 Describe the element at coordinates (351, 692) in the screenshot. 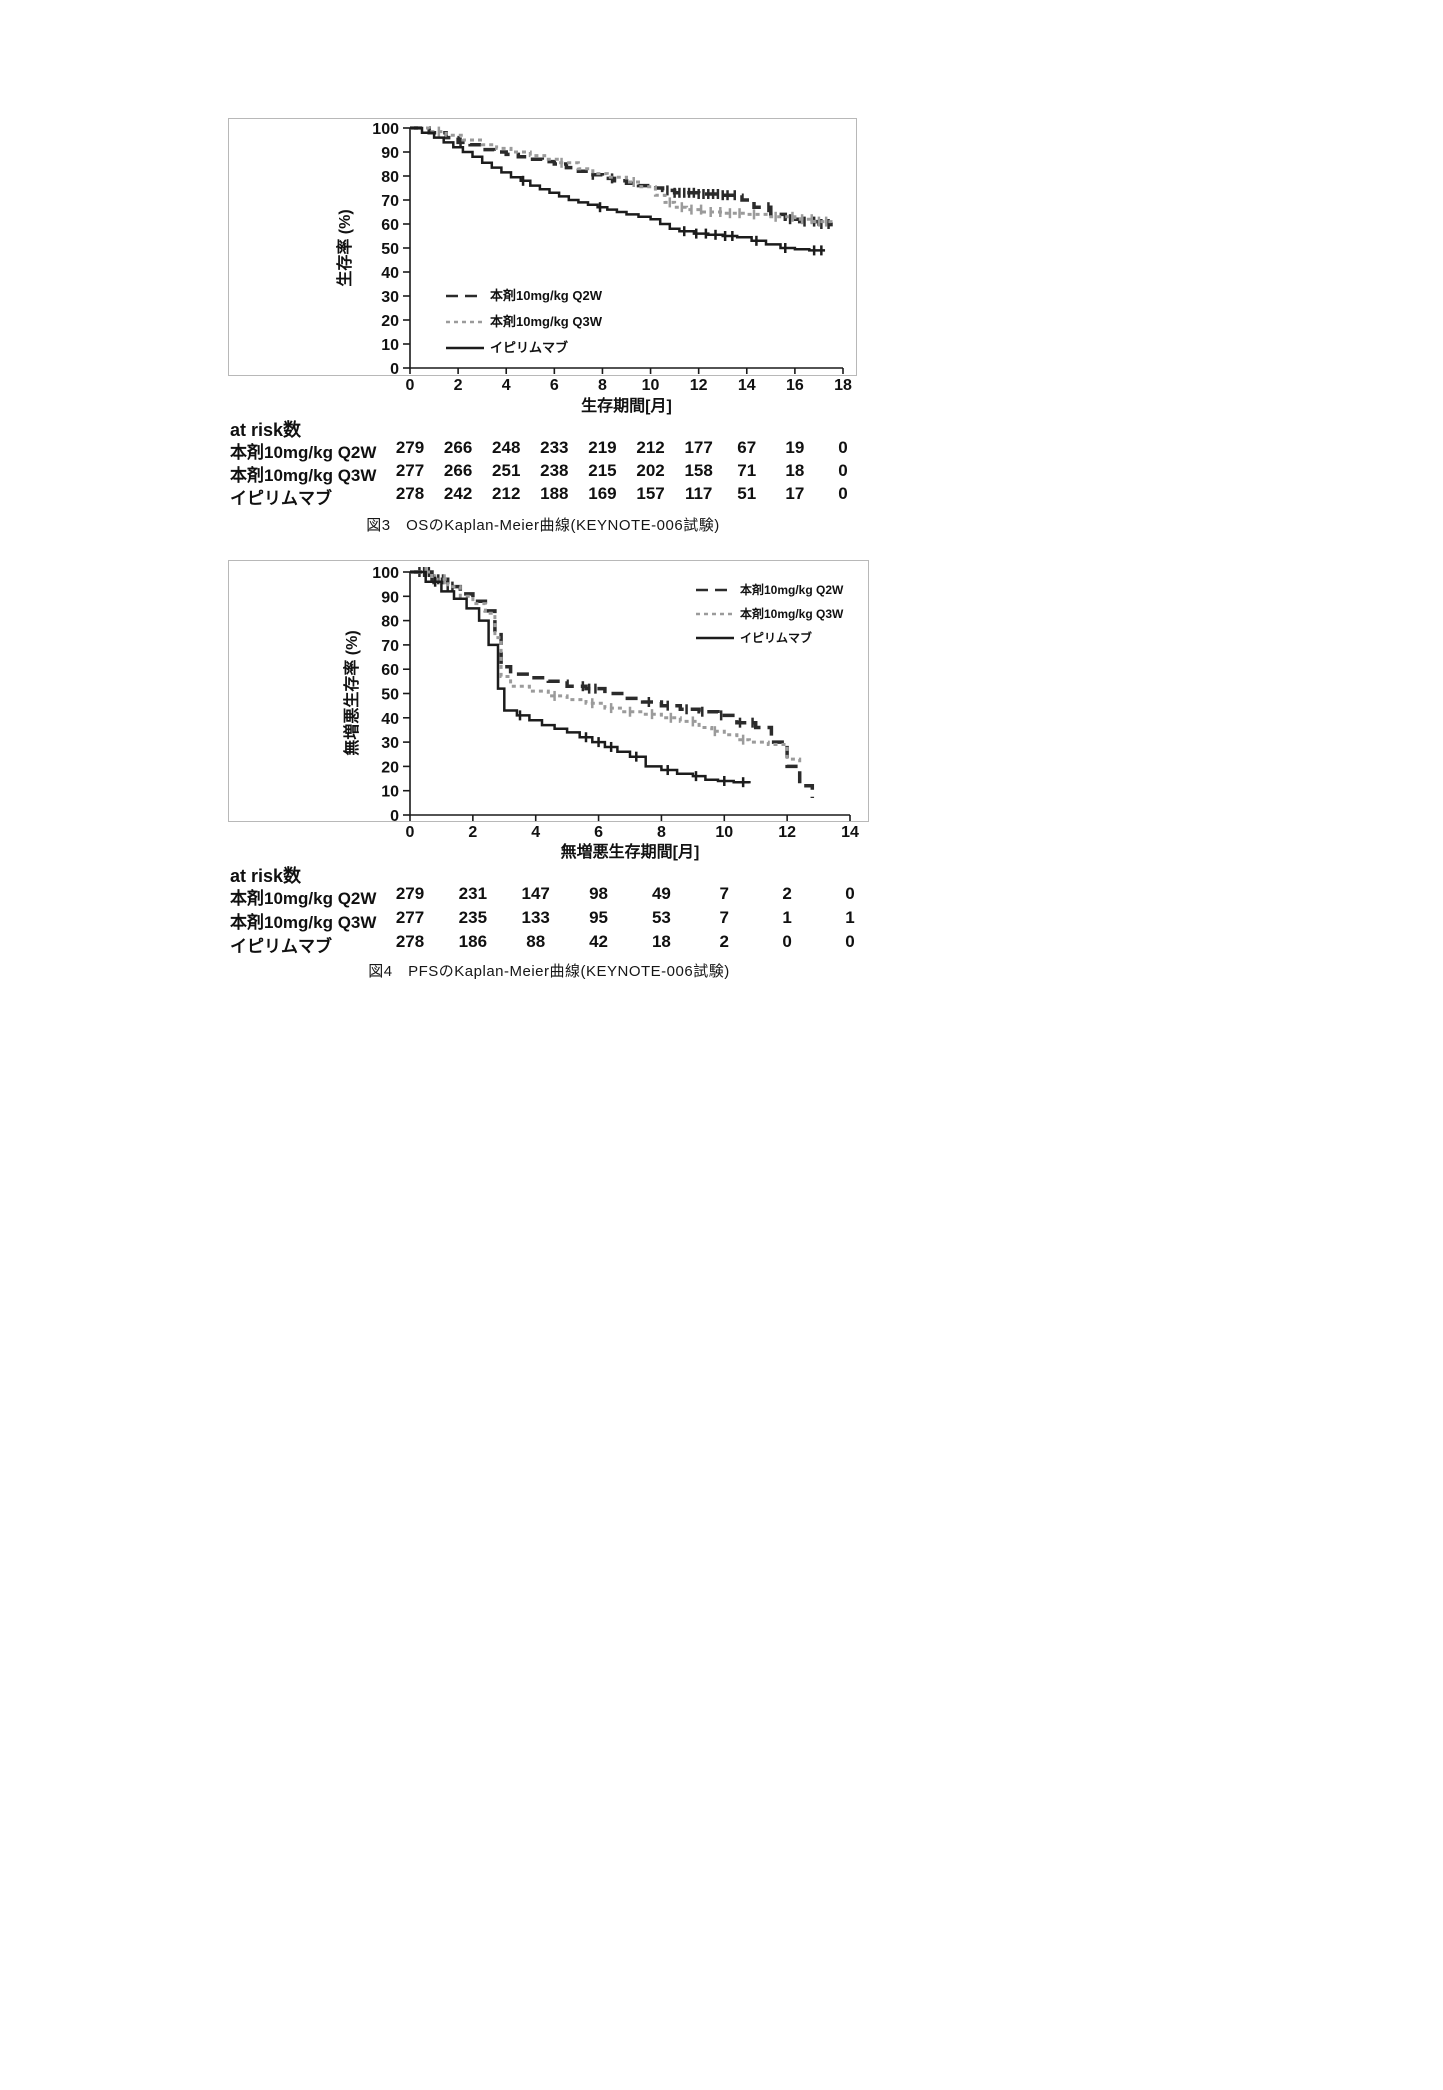

I see `y-axis-label: 無増悪生存率 (%)` at that location.